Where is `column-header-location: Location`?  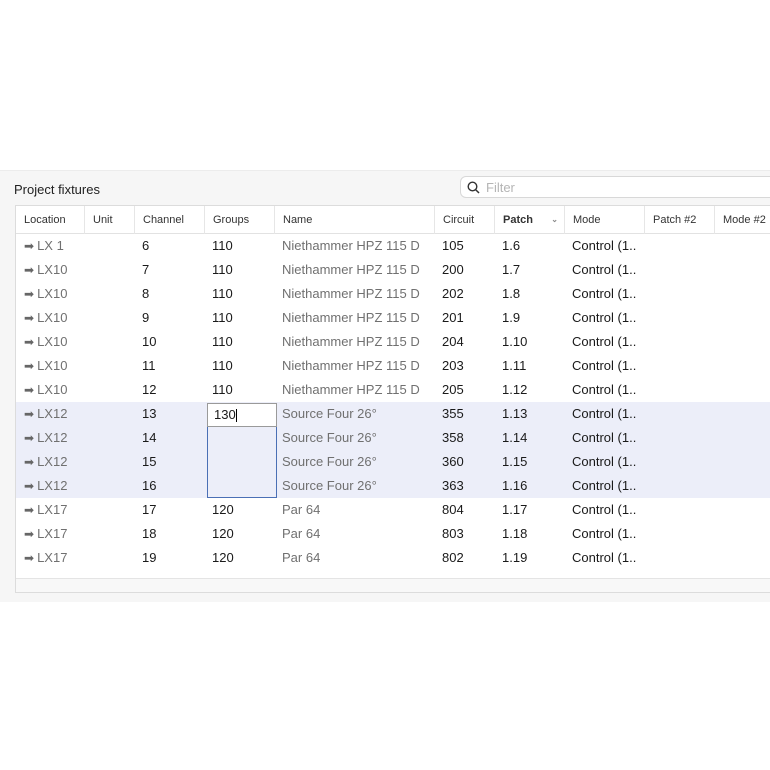
column-header-location: Location is located at coordinates (50, 220).